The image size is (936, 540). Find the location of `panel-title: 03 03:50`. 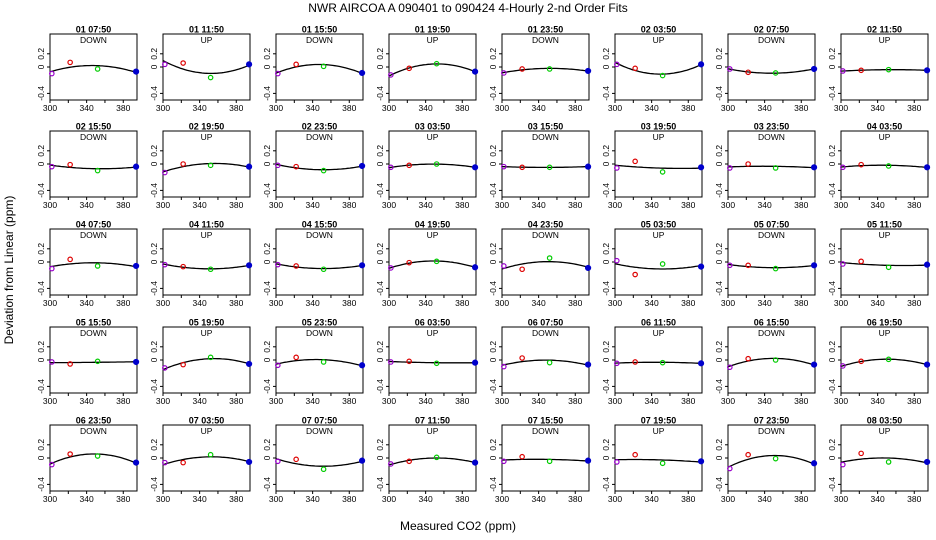

panel-title: 03 03:50 is located at coordinates (433, 127).